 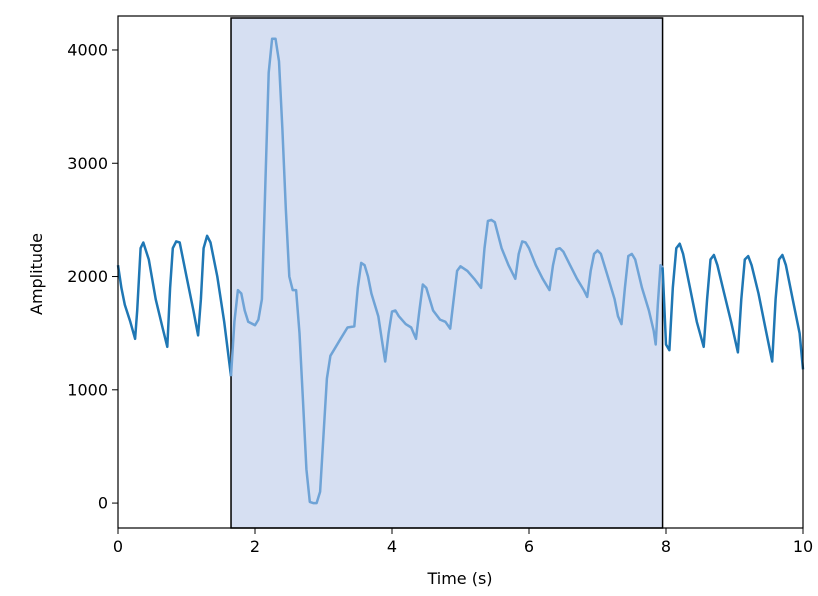 What do you see at coordinates (87, 276) in the screenshot?
I see `y-tick-label: 2000` at bounding box center [87, 276].